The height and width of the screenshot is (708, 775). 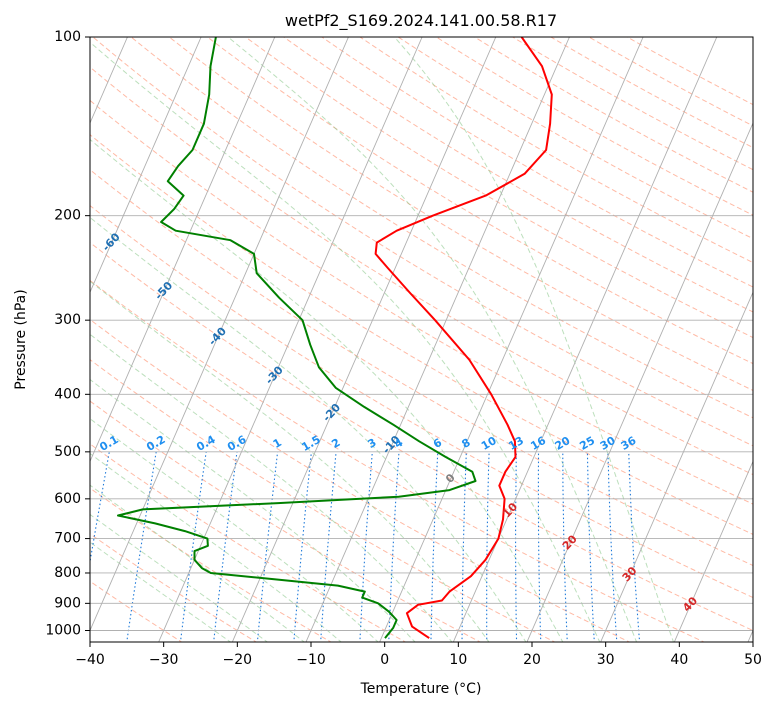 What do you see at coordinates (111, 242) in the screenshot?
I see `isotherm-label: -60` at bounding box center [111, 242].